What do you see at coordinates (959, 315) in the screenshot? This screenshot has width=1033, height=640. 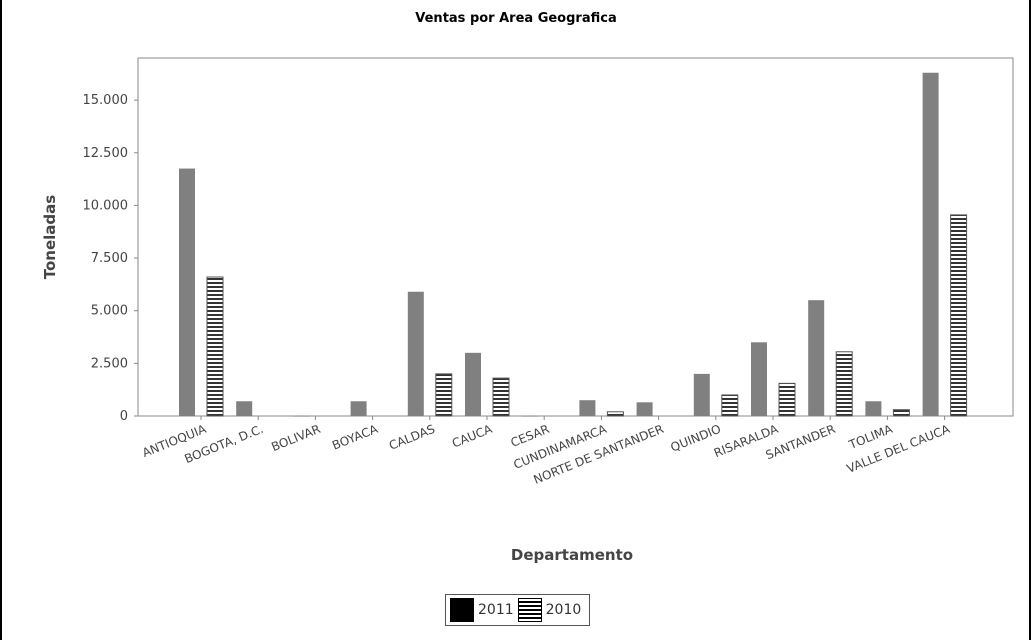 I see `bar-2010-valle-del-cauca` at bounding box center [959, 315].